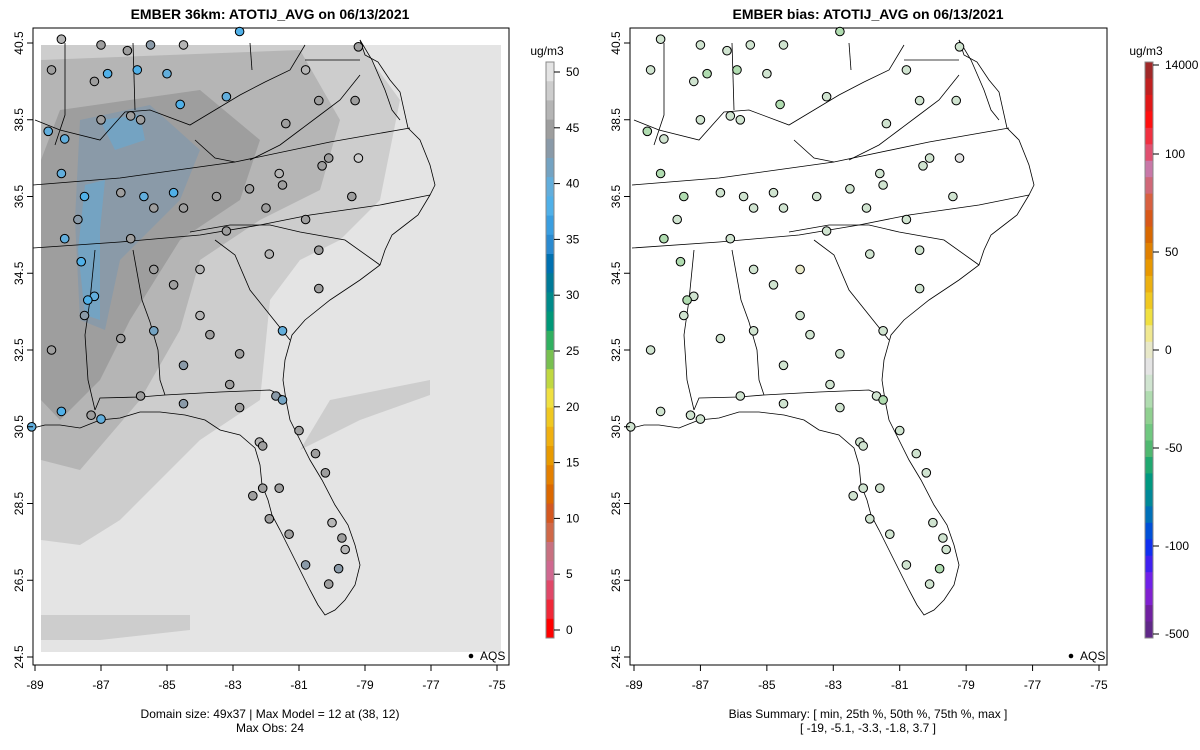  What do you see at coordinates (1099, 685) in the screenshot?
I see `x-tick-label: -75` at bounding box center [1099, 685].